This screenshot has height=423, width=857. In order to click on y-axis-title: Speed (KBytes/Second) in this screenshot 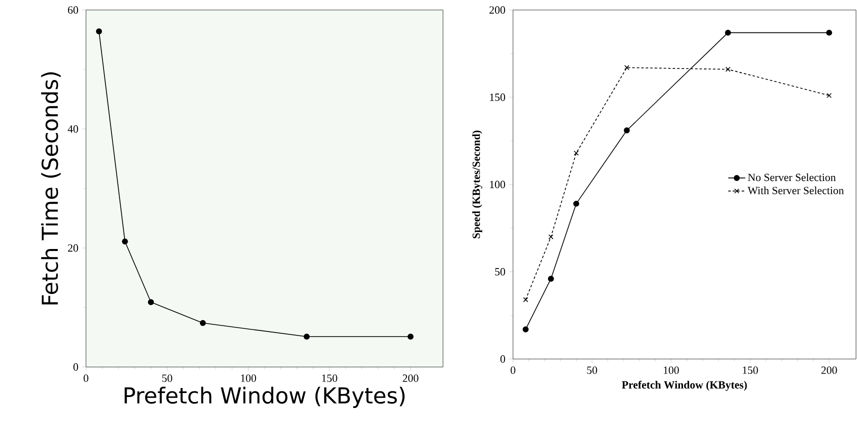, I will do `click(477, 184)`.